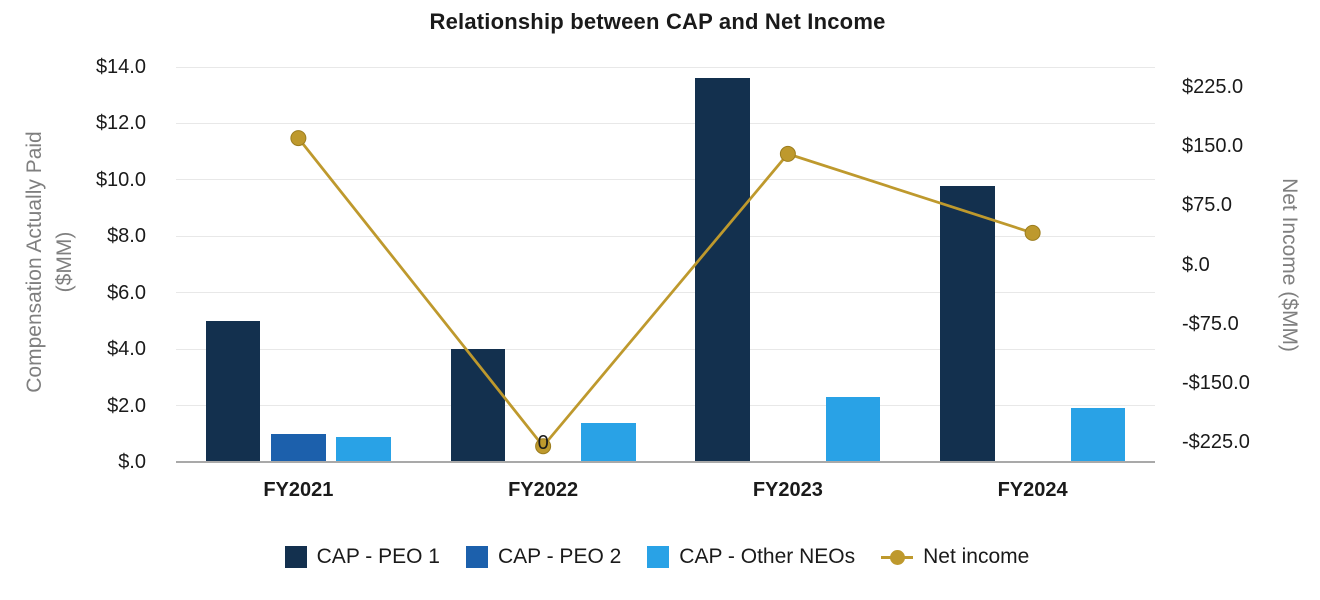 The height and width of the screenshot is (600, 1320). What do you see at coordinates (132, 462) in the screenshot?
I see `left-axis-tick-label: $.0` at bounding box center [132, 462].